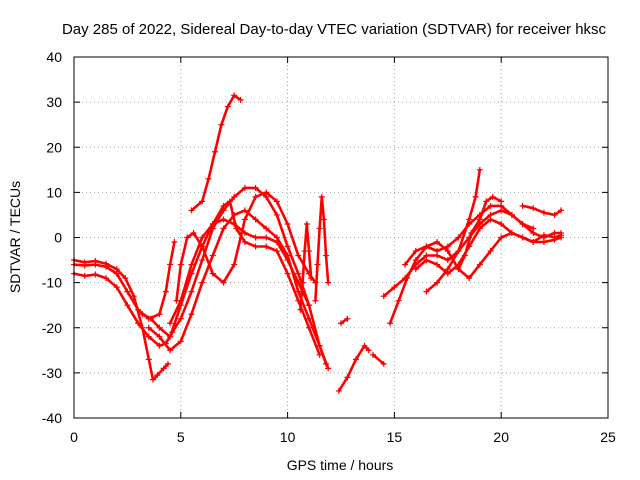  Describe the element at coordinates (52, 418) in the screenshot. I see `y-tick-label: -40` at that location.